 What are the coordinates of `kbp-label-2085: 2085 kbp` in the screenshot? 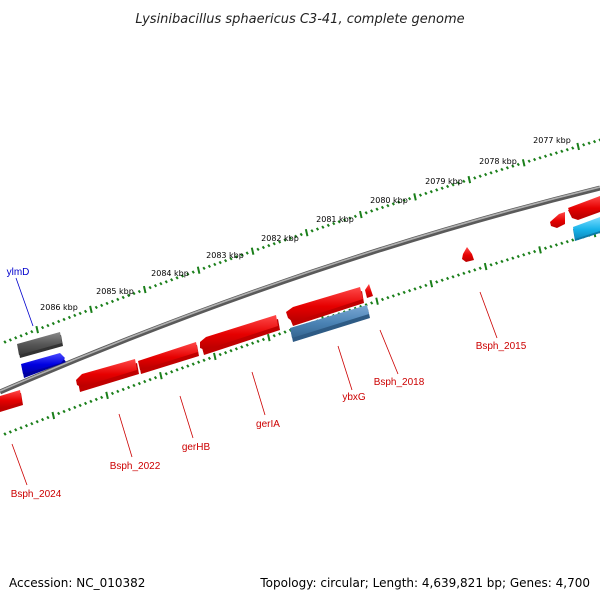 It's located at (115, 291).